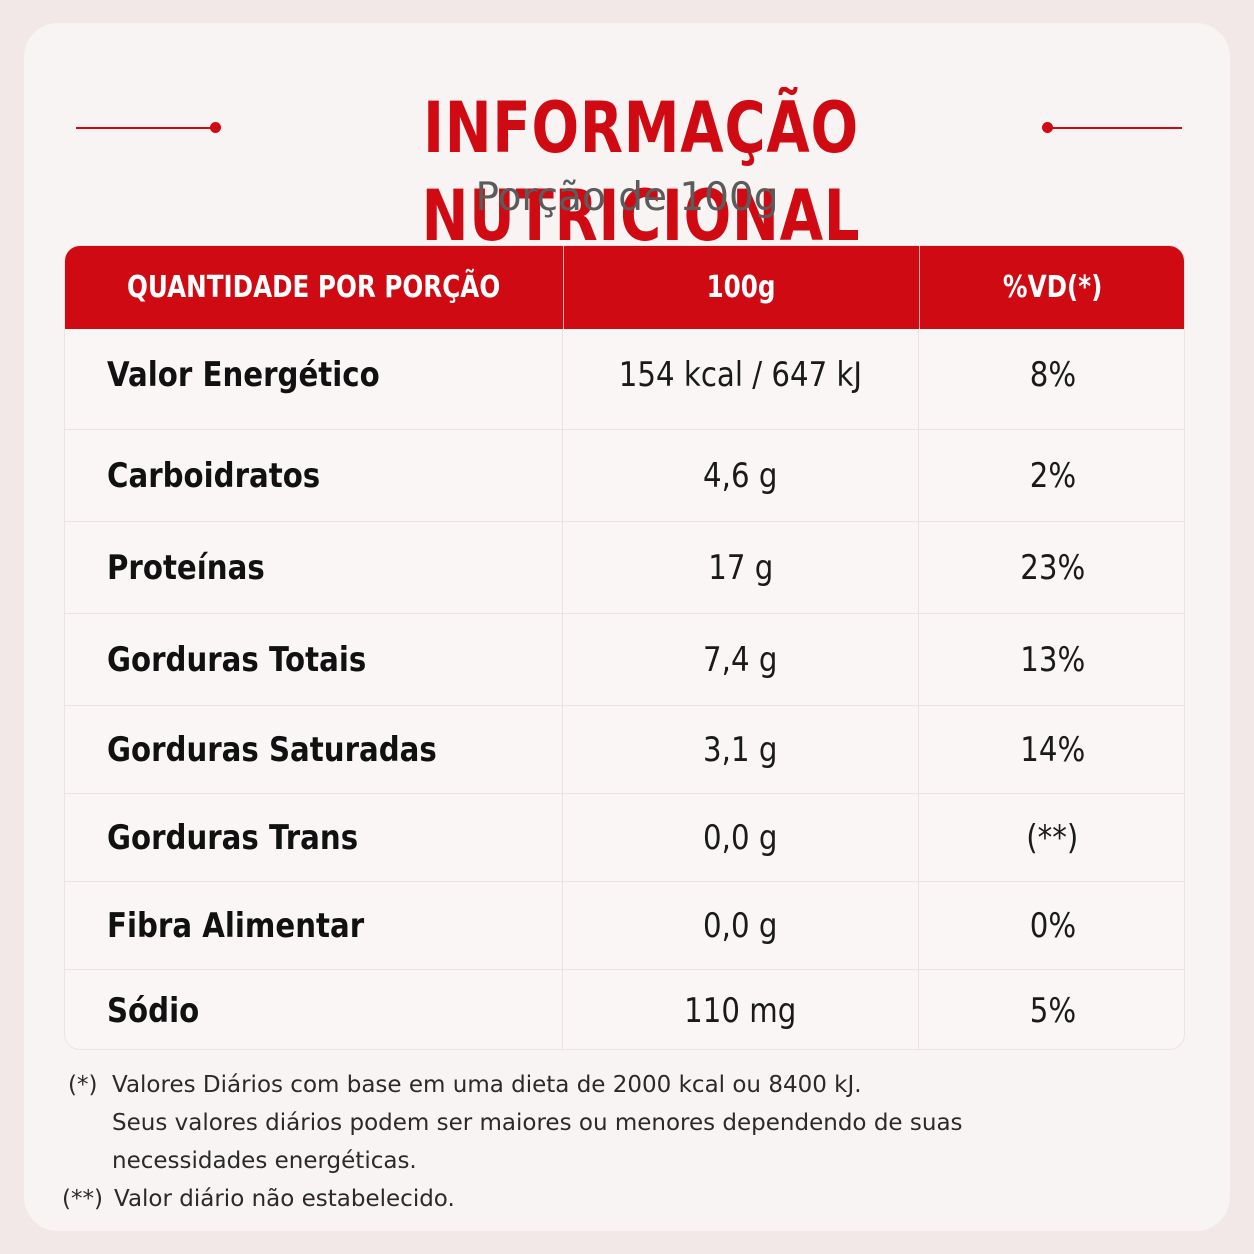 This screenshot has width=1254, height=1254. Describe the element at coordinates (624, 567) in the screenshot. I see `table-row: Proteínas 17 g 23%` at that location.